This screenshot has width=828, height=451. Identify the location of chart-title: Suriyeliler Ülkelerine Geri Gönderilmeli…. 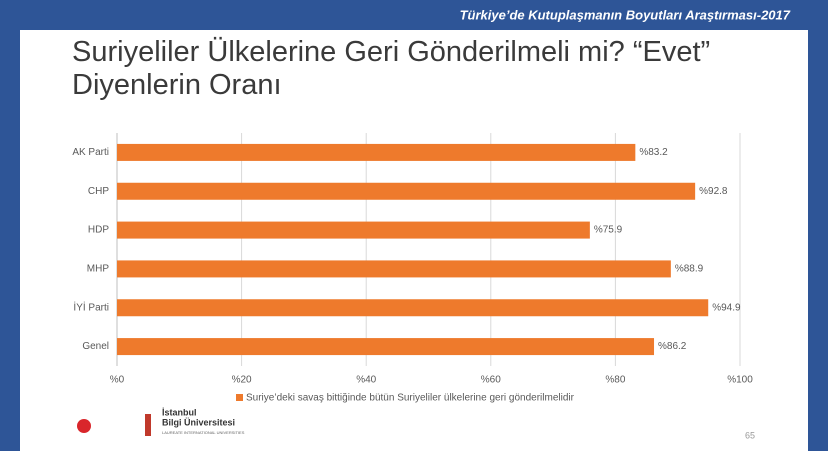
(391, 68).